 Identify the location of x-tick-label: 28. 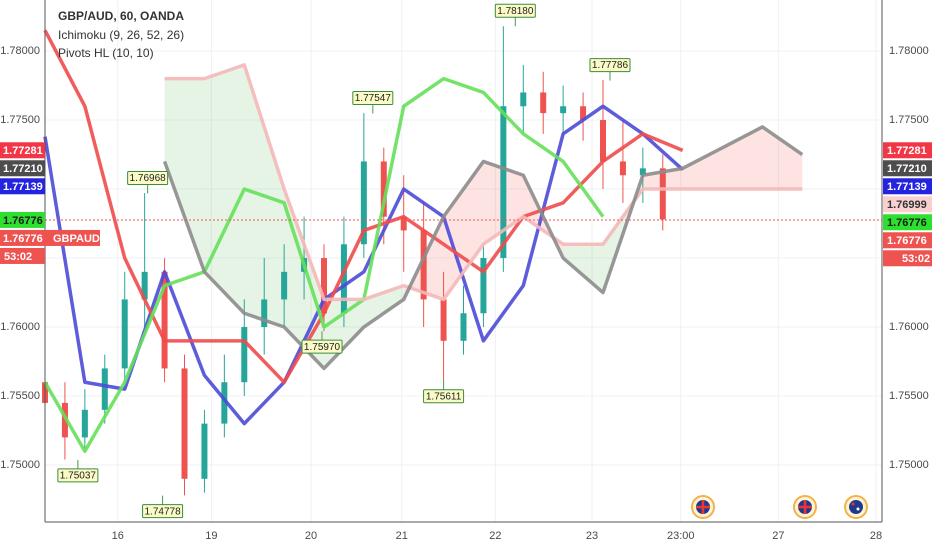
(876, 536).